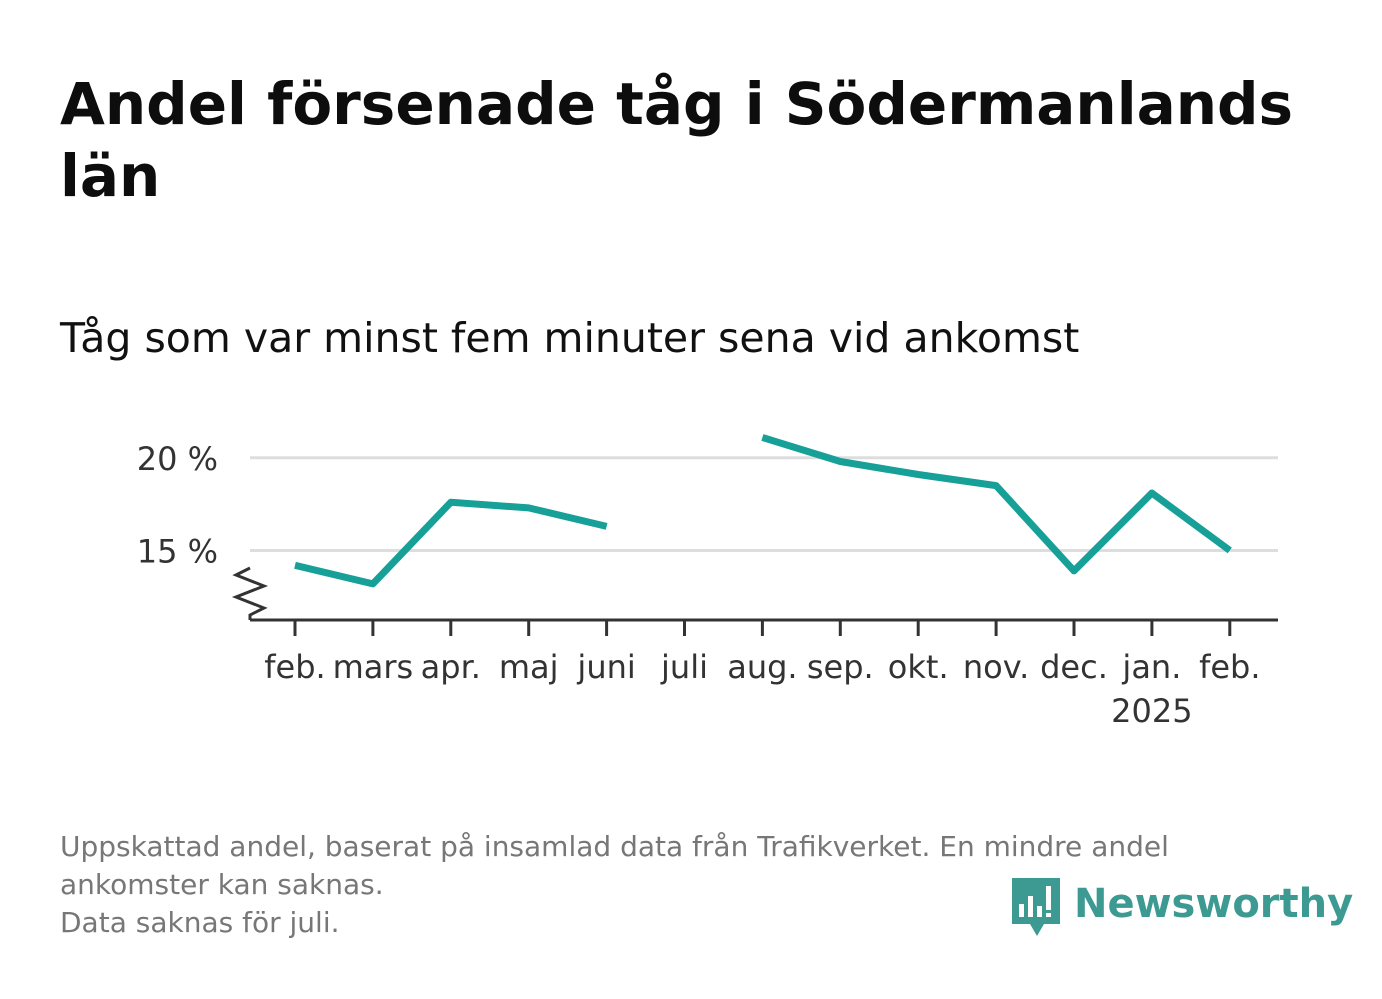 The height and width of the screenshot is (999, 1382). What do you see at coordinates (1214, 904) in the screenshot?
I see `brand-name: Newsworthy` at bounding box center [1214, 904].